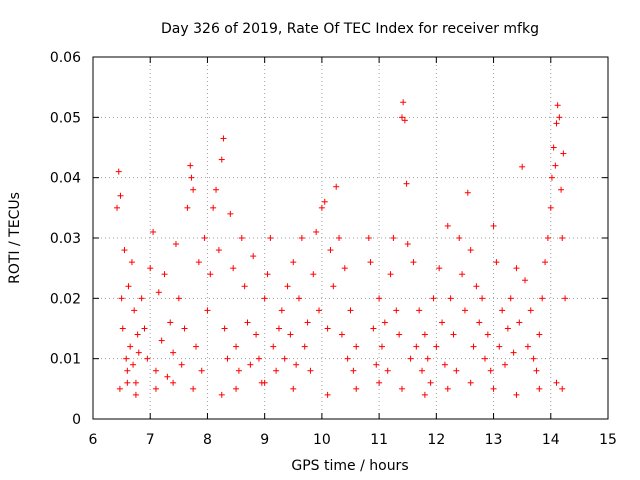  What do you see at coordinates (353, 440) in the screenshot?
I see `x-tick-labels: 6 7 8 9 10 11 12 13 14 15` at bounding box center [353, 440].